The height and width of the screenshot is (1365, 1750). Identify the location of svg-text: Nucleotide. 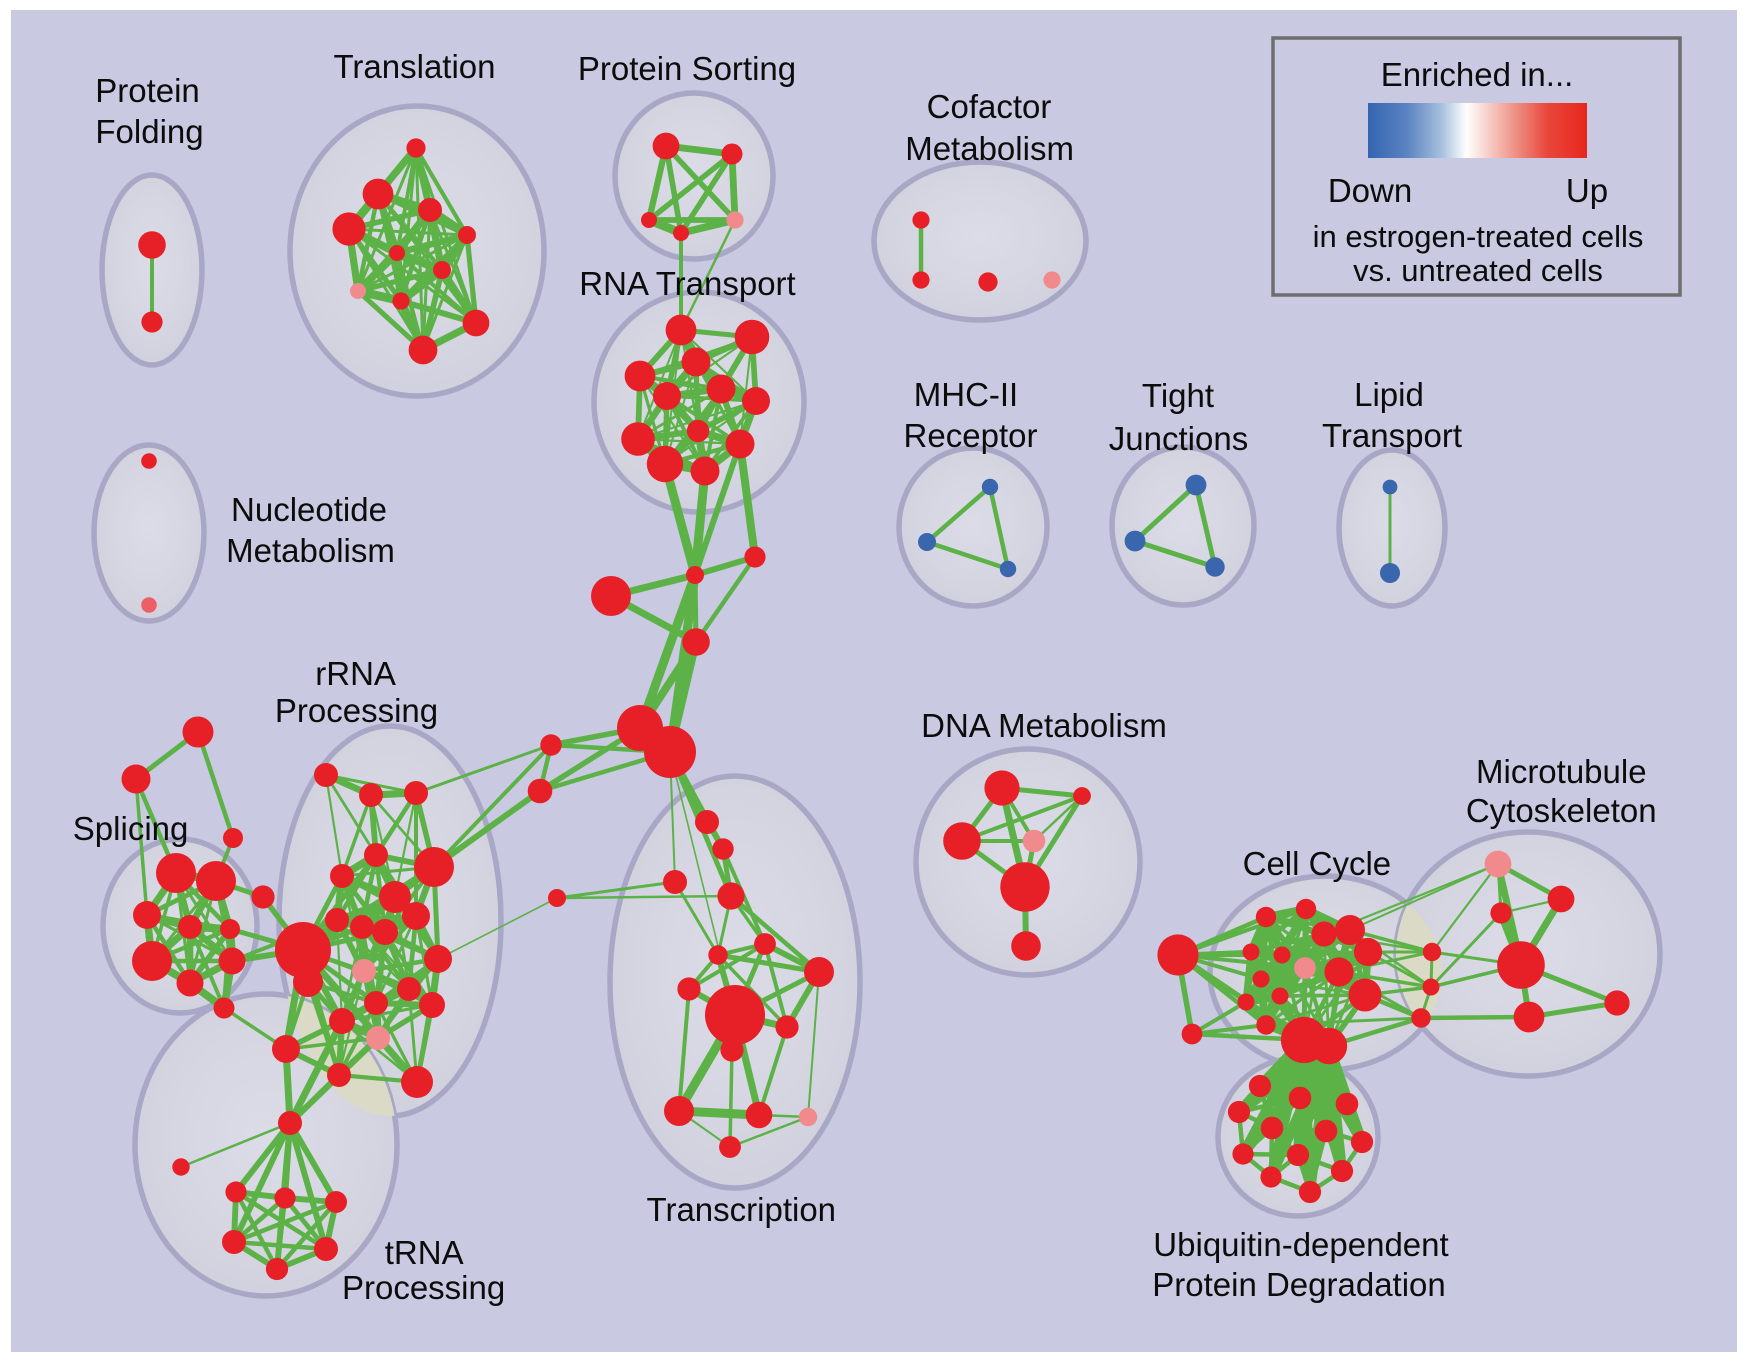
(309, 509).